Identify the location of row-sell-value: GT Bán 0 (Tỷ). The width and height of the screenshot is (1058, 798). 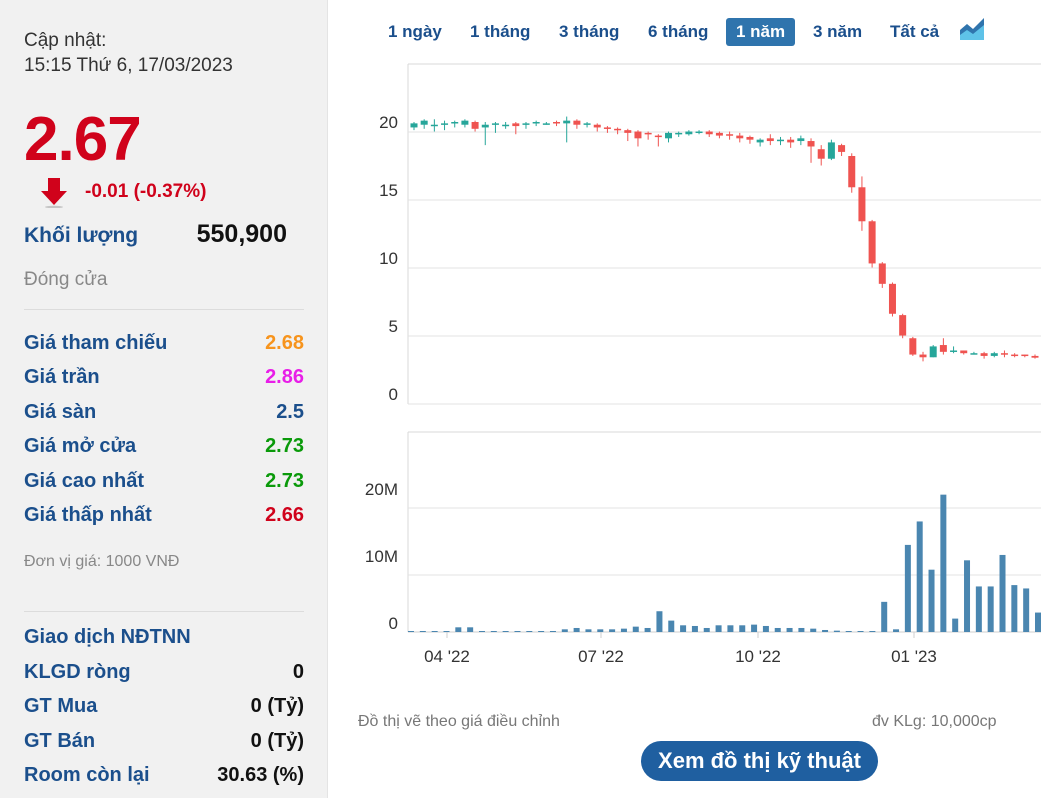
(164, 743).